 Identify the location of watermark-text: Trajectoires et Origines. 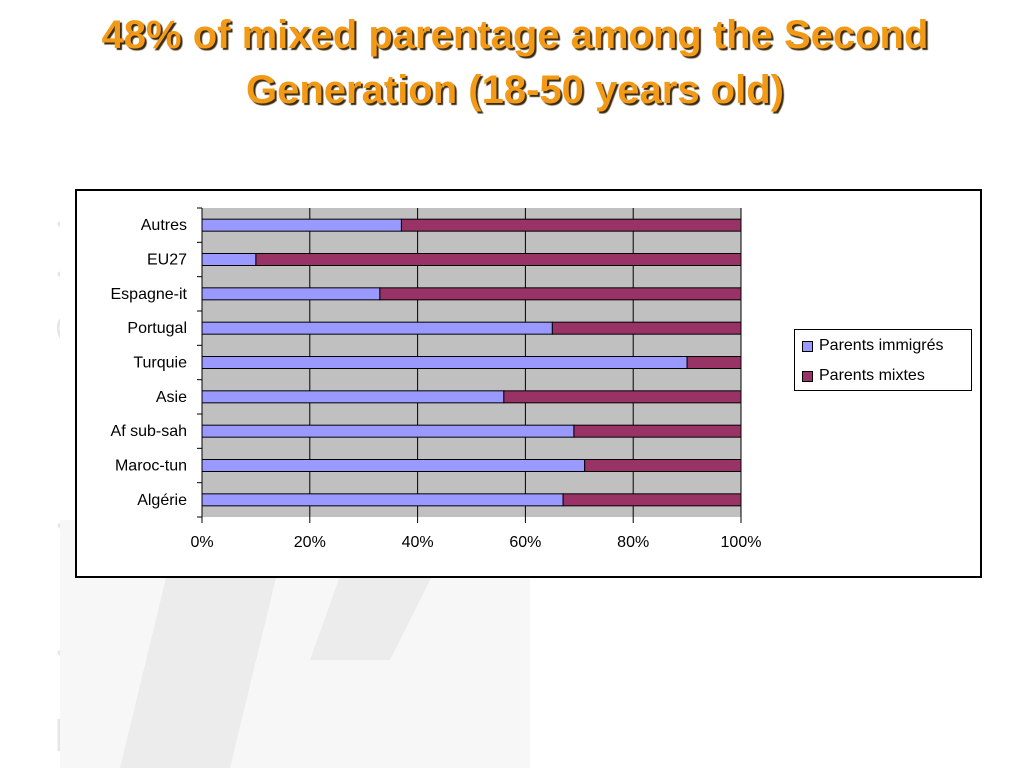
(54, 441).